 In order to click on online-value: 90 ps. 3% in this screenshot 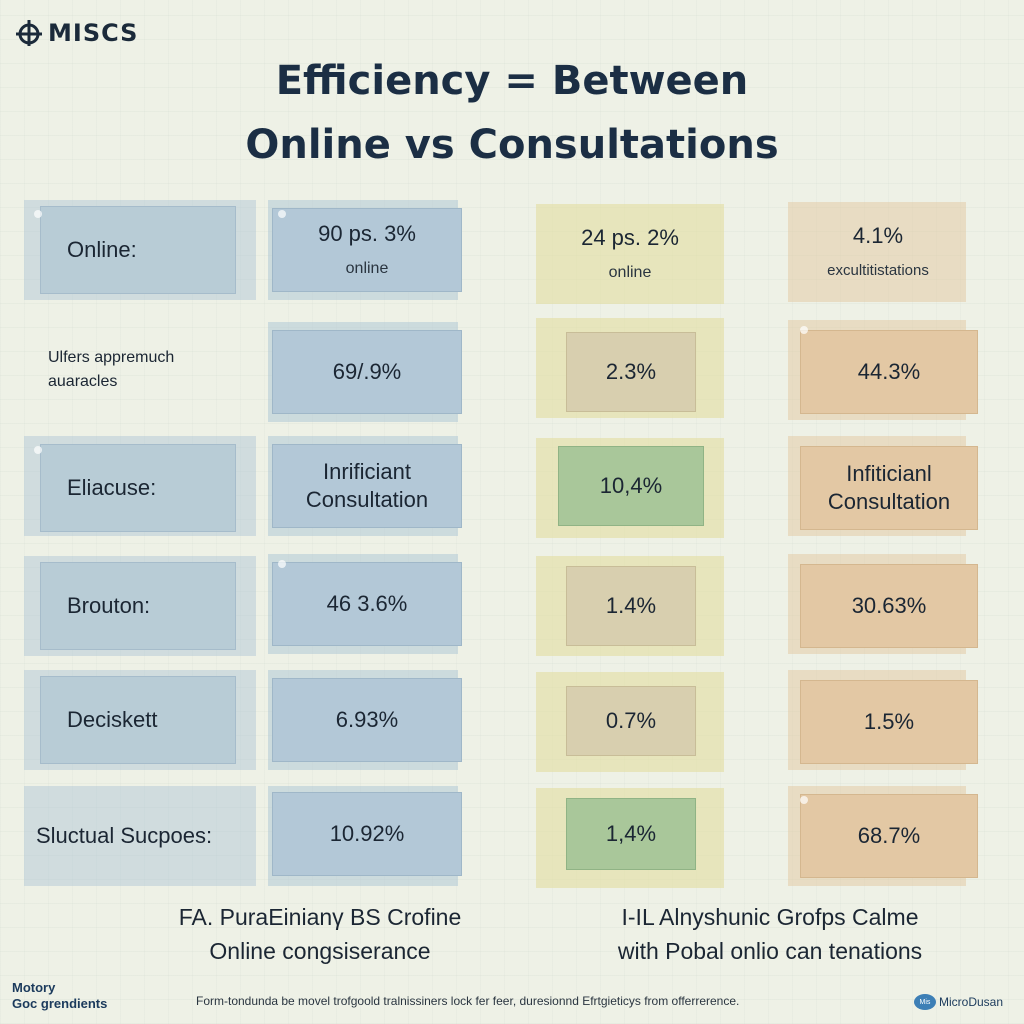, I will do `click(367, 233)`.